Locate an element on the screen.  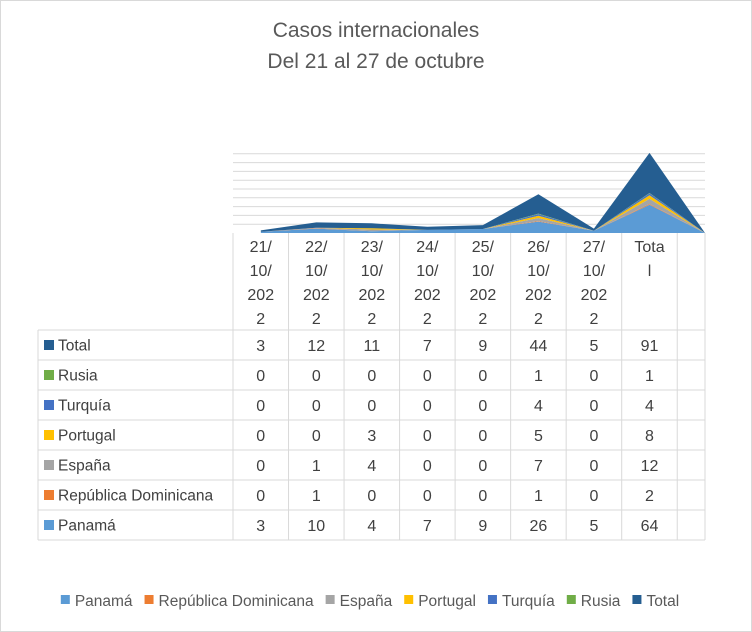
legend-key-republica-dominicana is located at coordinates (49, 495).